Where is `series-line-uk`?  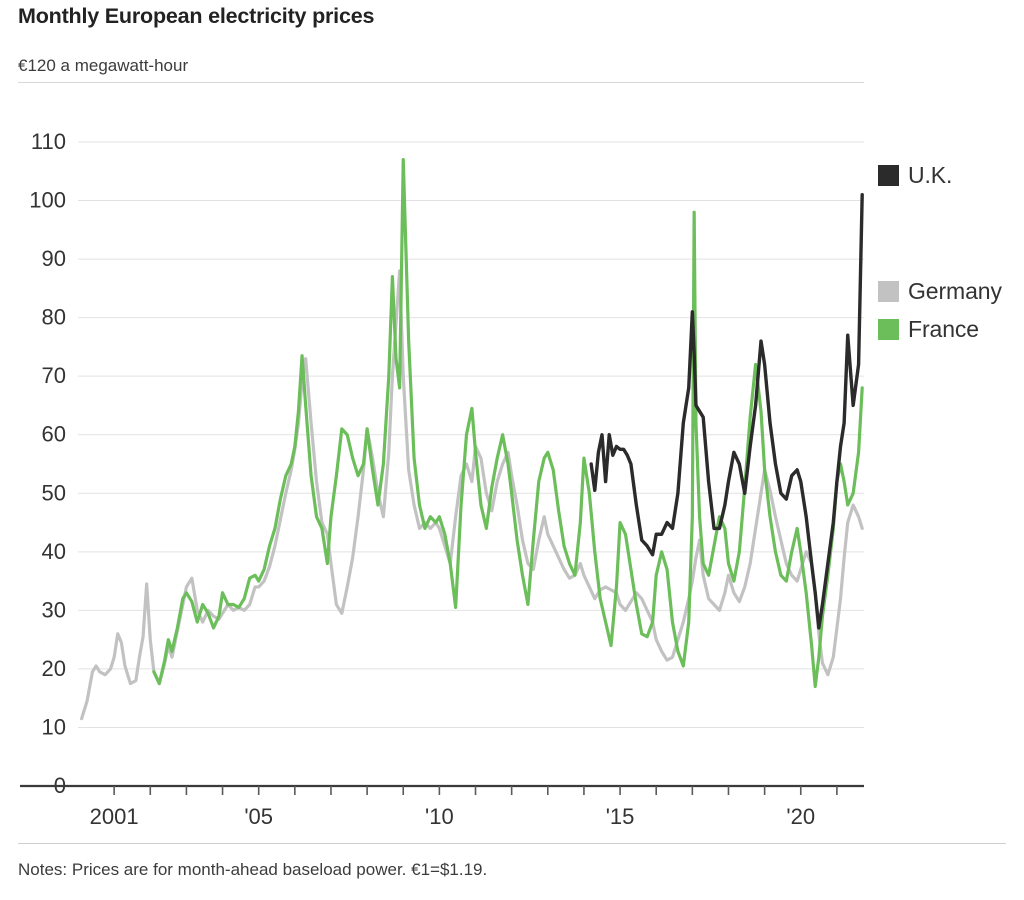 series-line-uk is located at coordinates (726, 411).